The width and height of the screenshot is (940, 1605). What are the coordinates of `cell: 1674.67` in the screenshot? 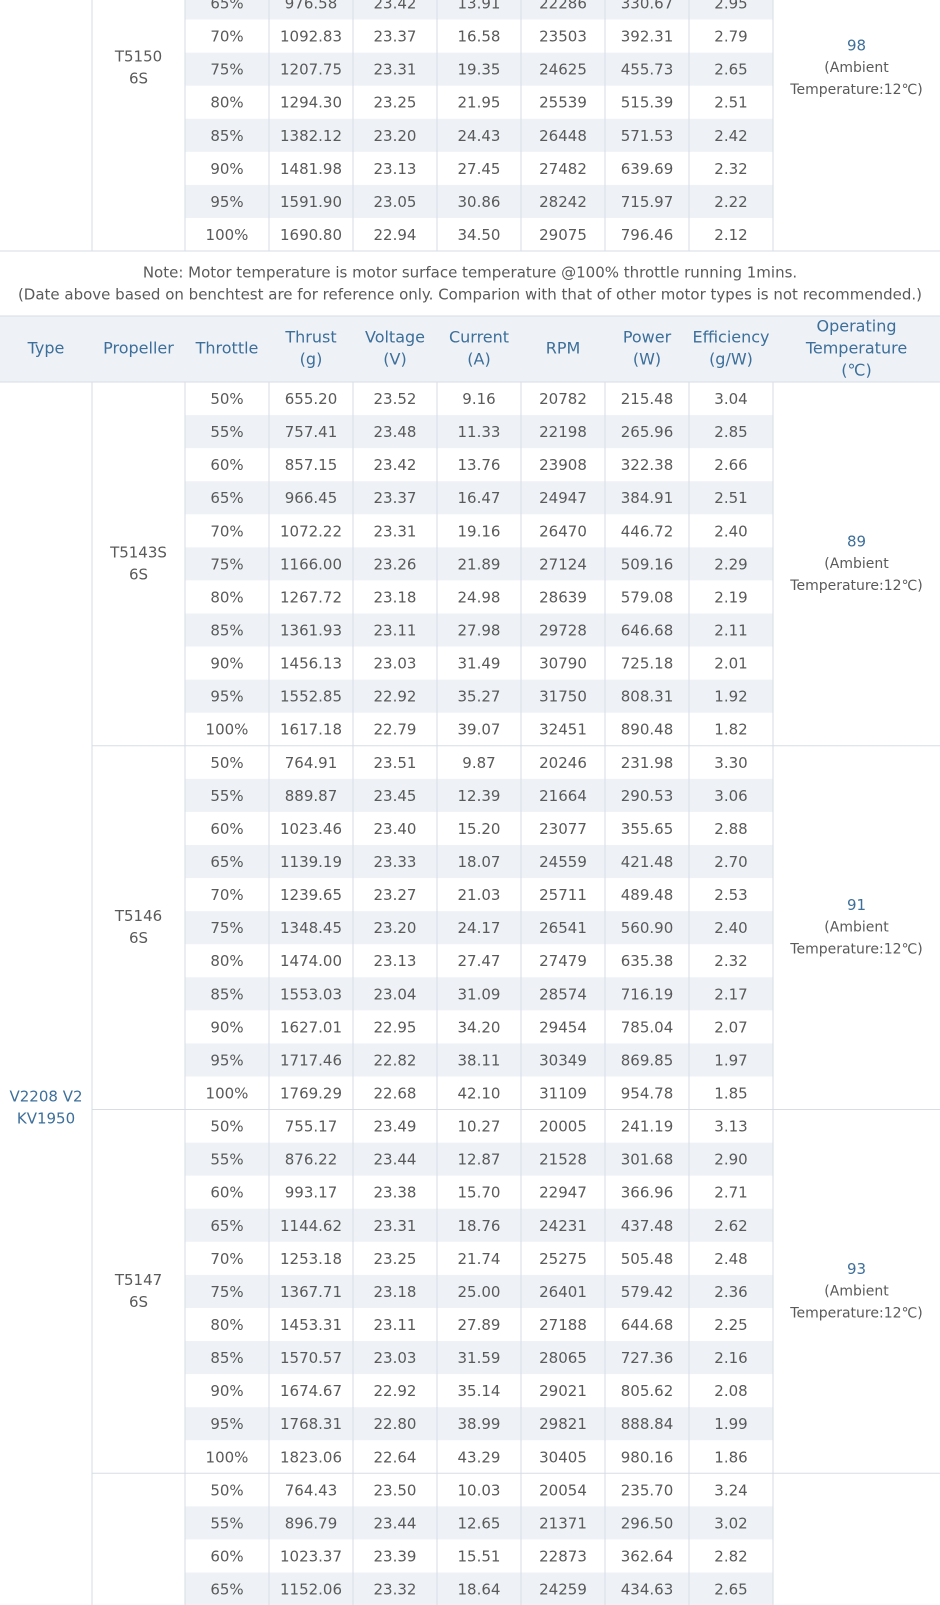 It's located at (311, 1391).